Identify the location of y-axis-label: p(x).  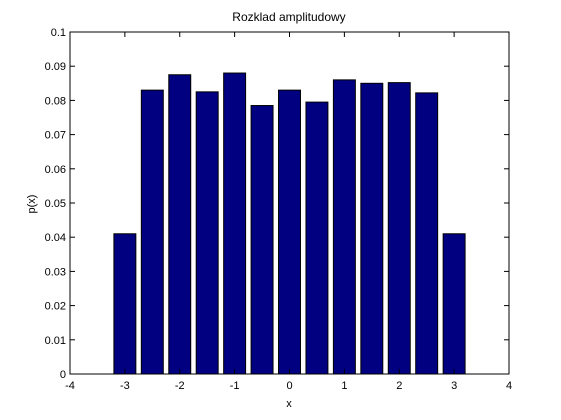
(32, 204).